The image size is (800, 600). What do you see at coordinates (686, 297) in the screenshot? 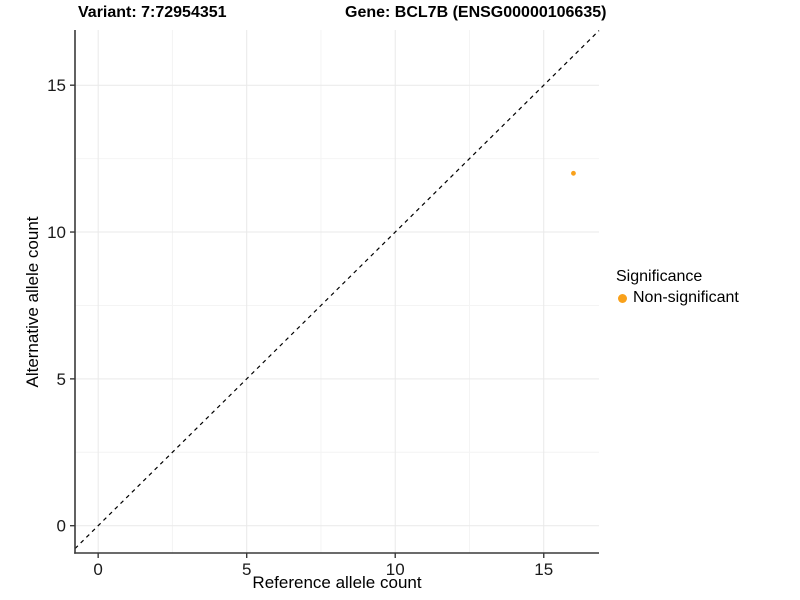
I see `legend-item-label: Non-significant` at bounding box center [686, 297].